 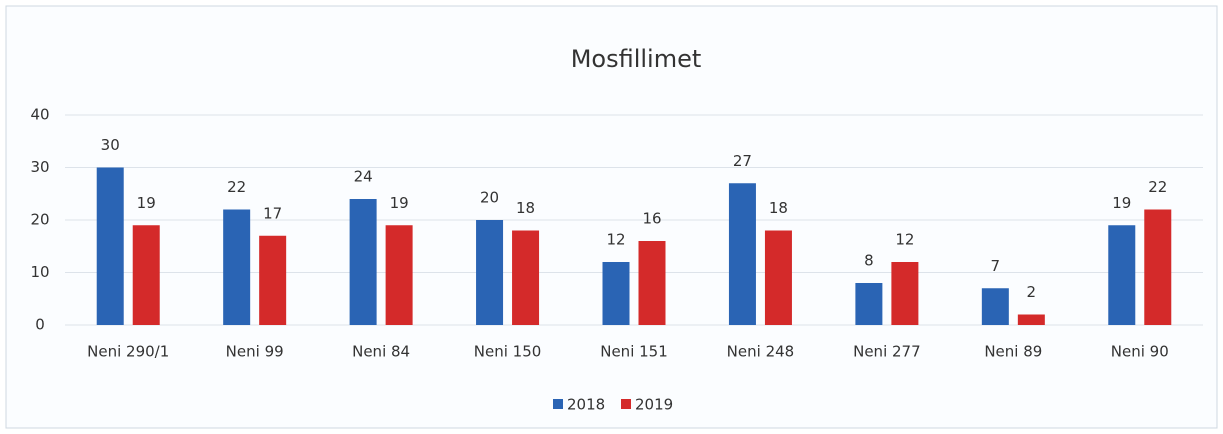 I want to click on data-label: 16, so click(x=651, y=219).